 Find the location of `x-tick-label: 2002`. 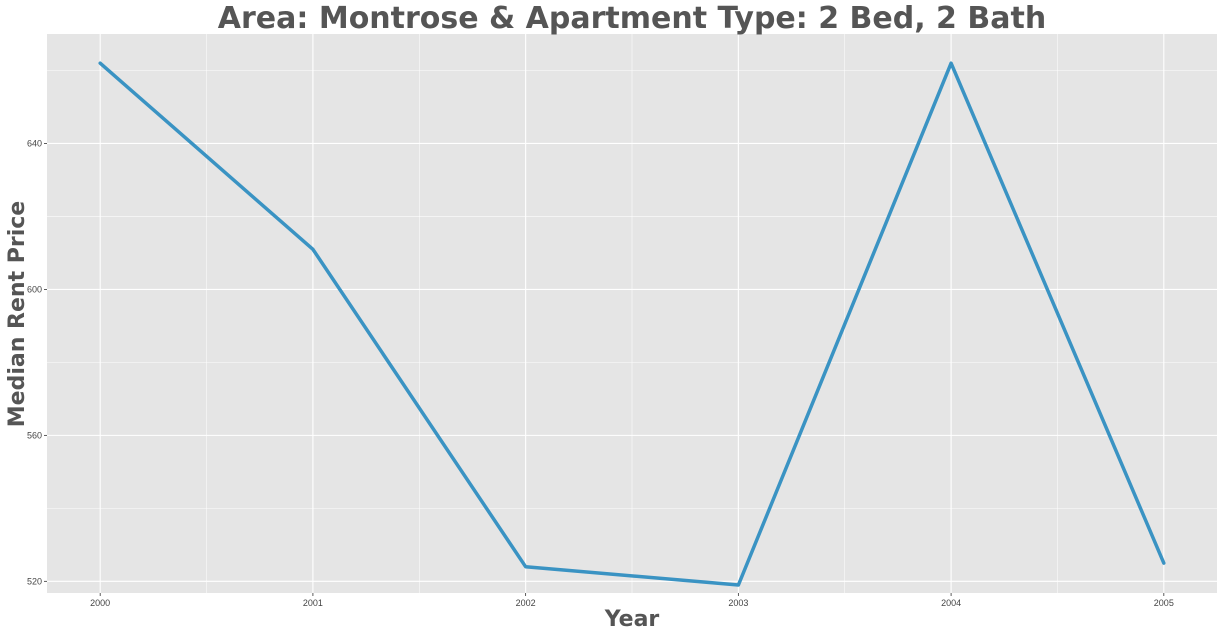

x-tick-label: 2002 is located at coordinates (526, 603).